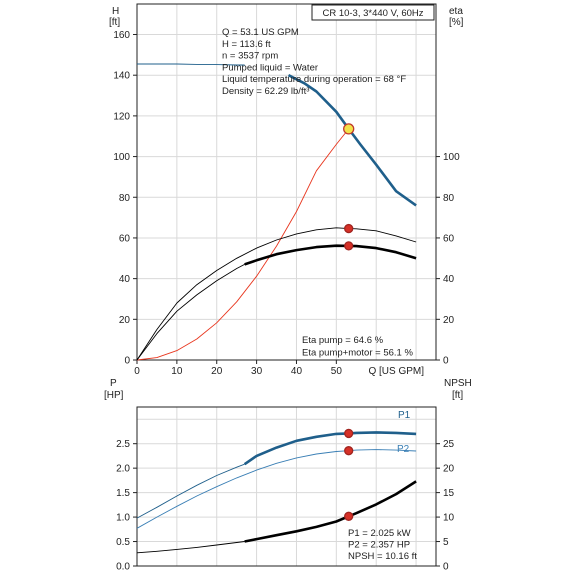 The width and height of the screenshot is (575, 575). What do you see at coordinates (382, 556) in the screenshot?
I see `power-info-line: NPSH = 10.16 ft` at bounding box center [382, 556].